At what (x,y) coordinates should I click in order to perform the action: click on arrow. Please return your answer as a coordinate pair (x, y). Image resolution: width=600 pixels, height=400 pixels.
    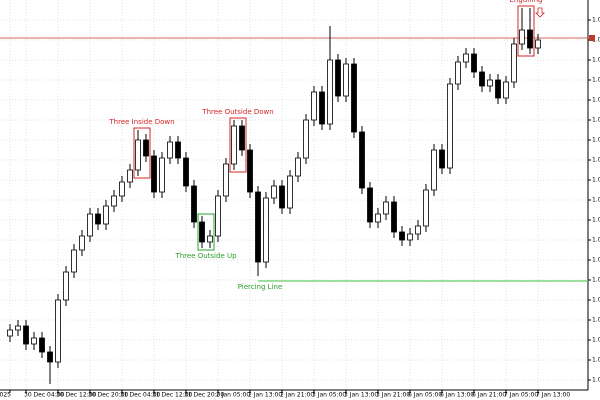
    Looking at the image, I should click on (540, 12).